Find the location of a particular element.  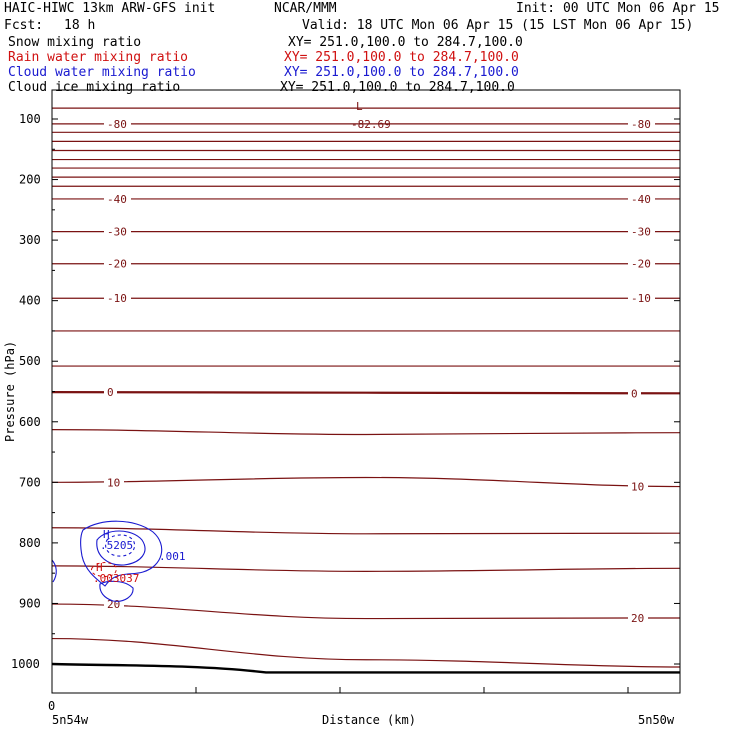

terrain-surface-line is located at coordinates (365, 668).